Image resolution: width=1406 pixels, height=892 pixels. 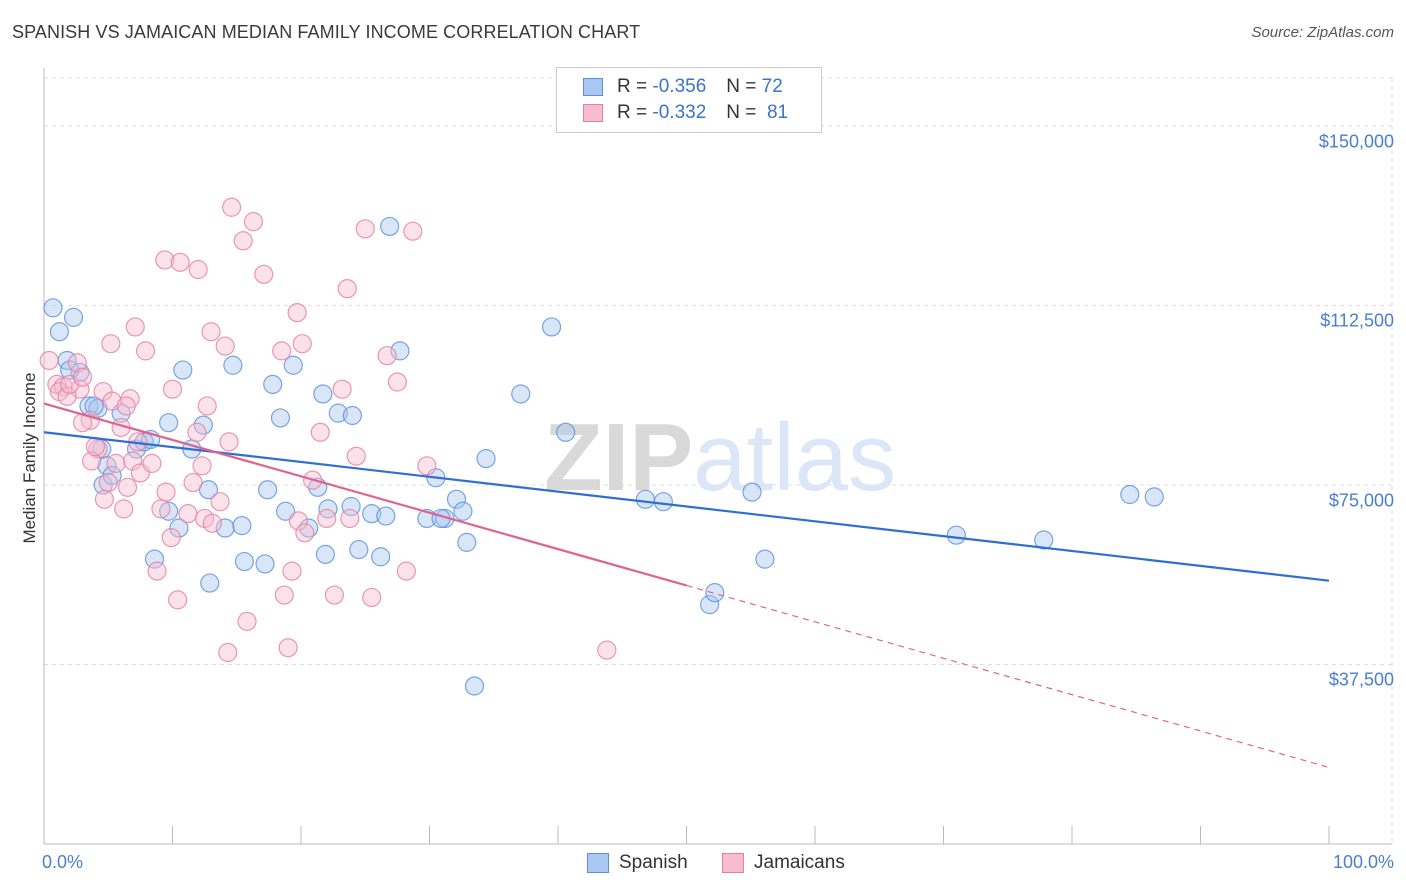 I want to click on source-label: Source: ZipAtlas.com, so click(x=1322, y=32).